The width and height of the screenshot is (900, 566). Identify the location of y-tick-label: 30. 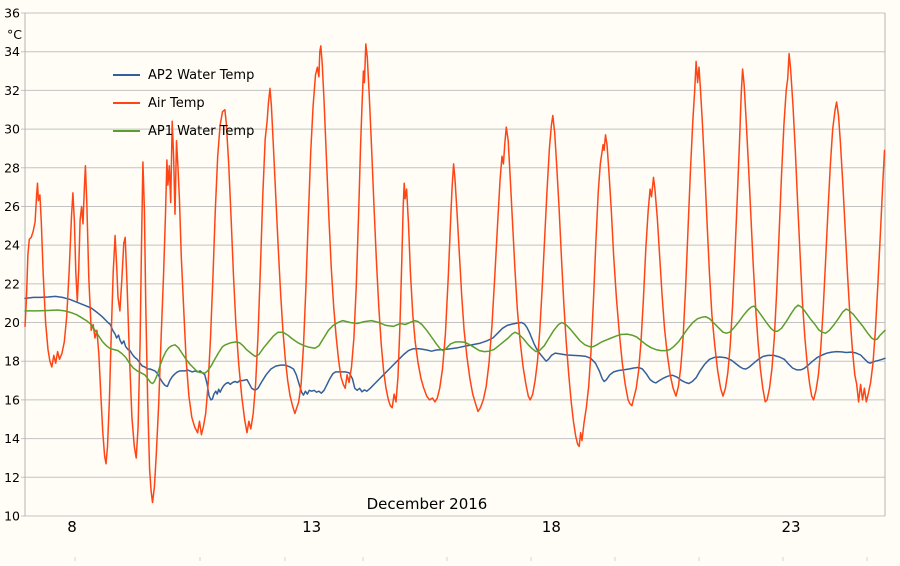
(12, 129).